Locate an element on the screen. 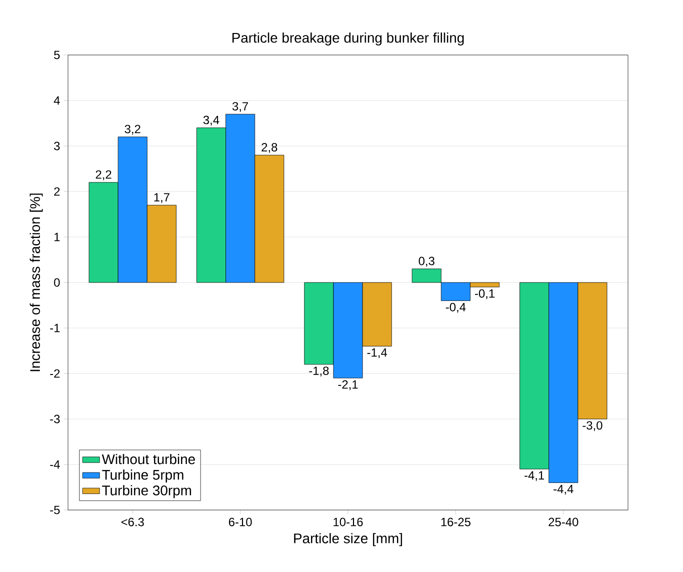  data-label: -3,0 is located at coordinates (592, 426).